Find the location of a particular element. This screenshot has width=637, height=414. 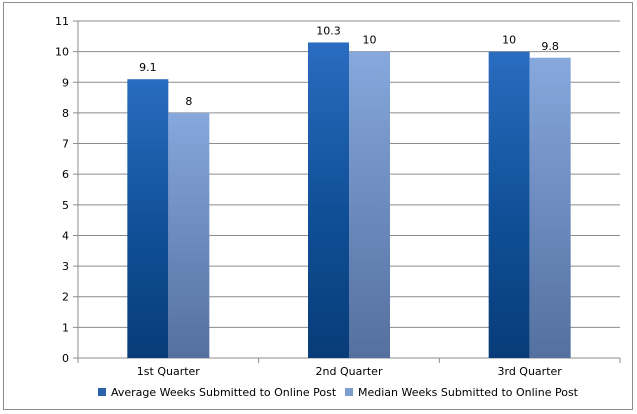

y-tick-label: 3 is located at coordinates (65, 266).